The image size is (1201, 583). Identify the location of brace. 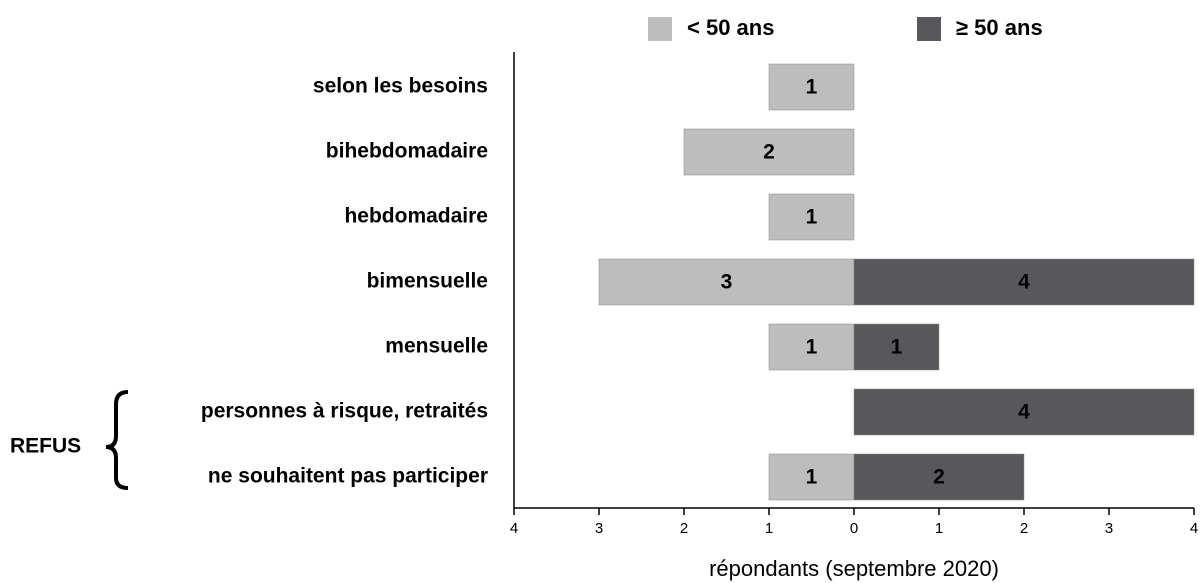
(117, 440).